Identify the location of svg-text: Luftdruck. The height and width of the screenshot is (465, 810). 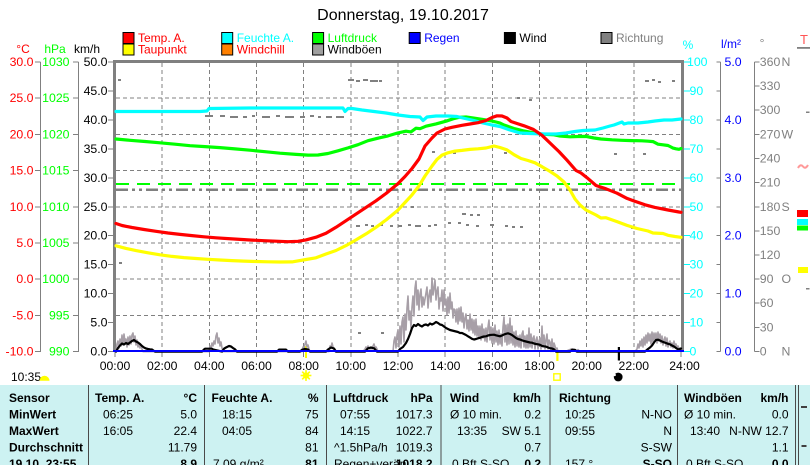
(353, 38).